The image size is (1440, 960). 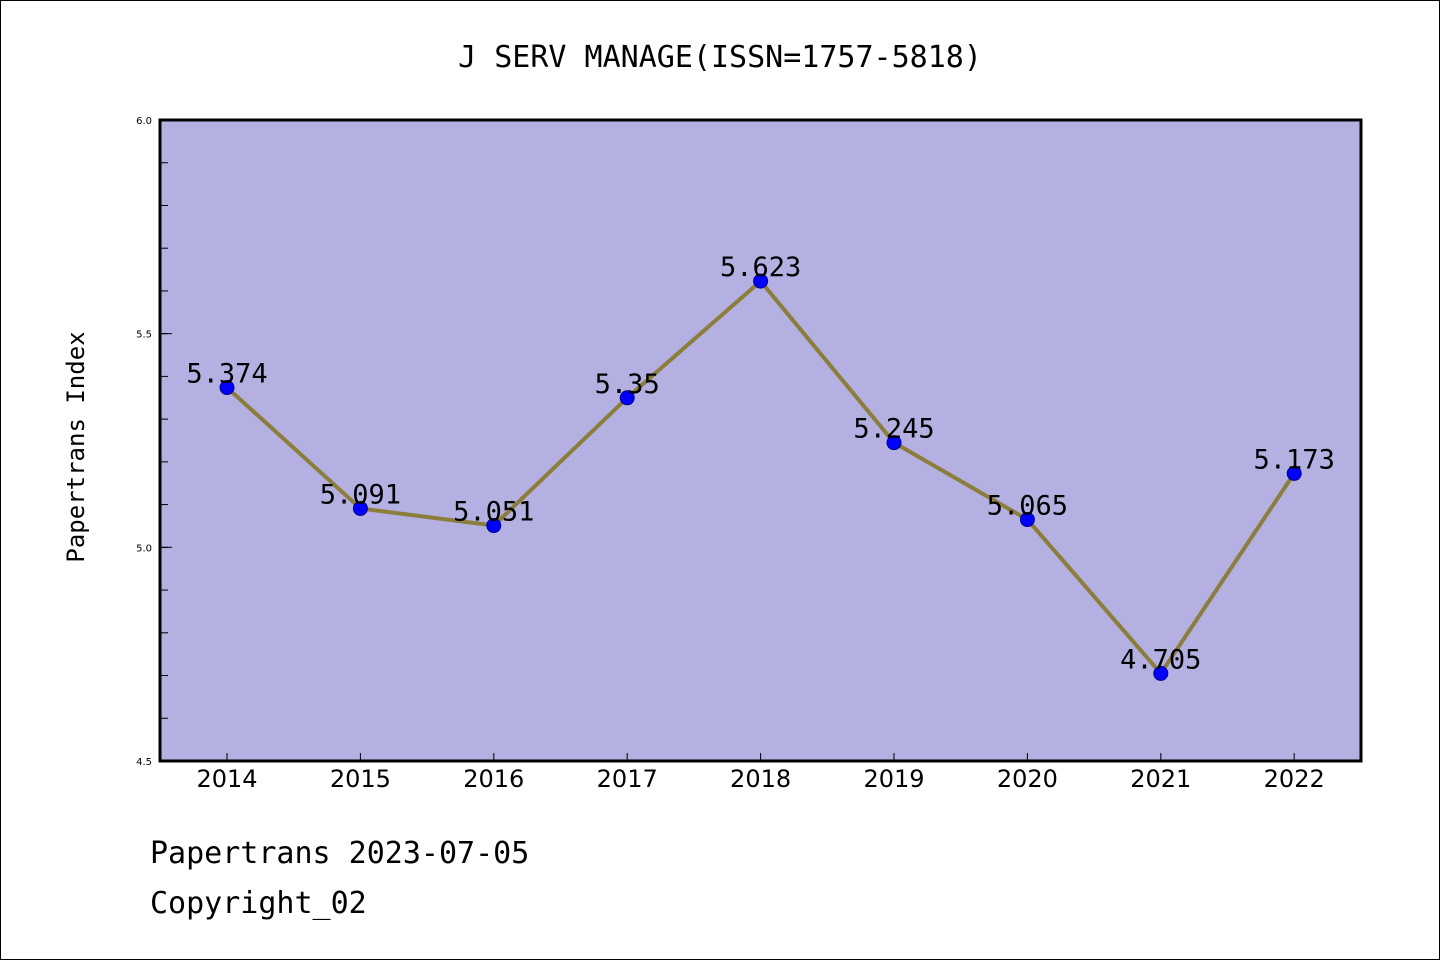 What do you see at coordinates (493, 512) in the screenshot?
I see `data-label: 5.051` at bounding box center [493, 512].